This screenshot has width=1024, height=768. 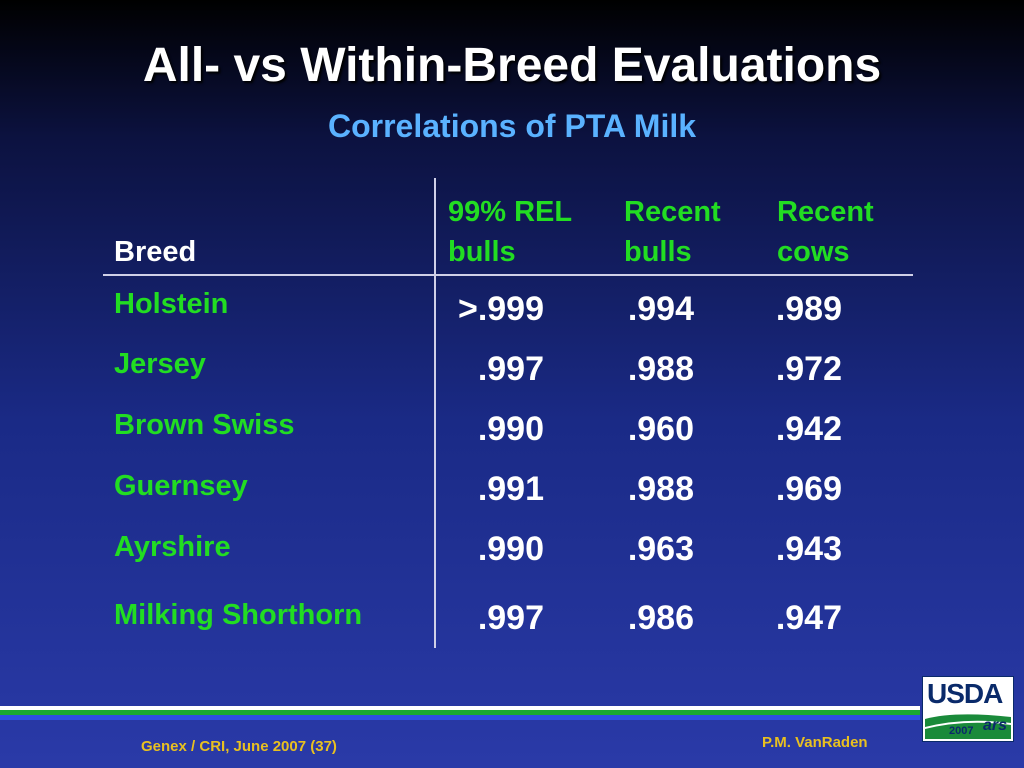 I want to click on slide-title: All- vs Within-Breed Evaluations, so click(x=512, y=65).